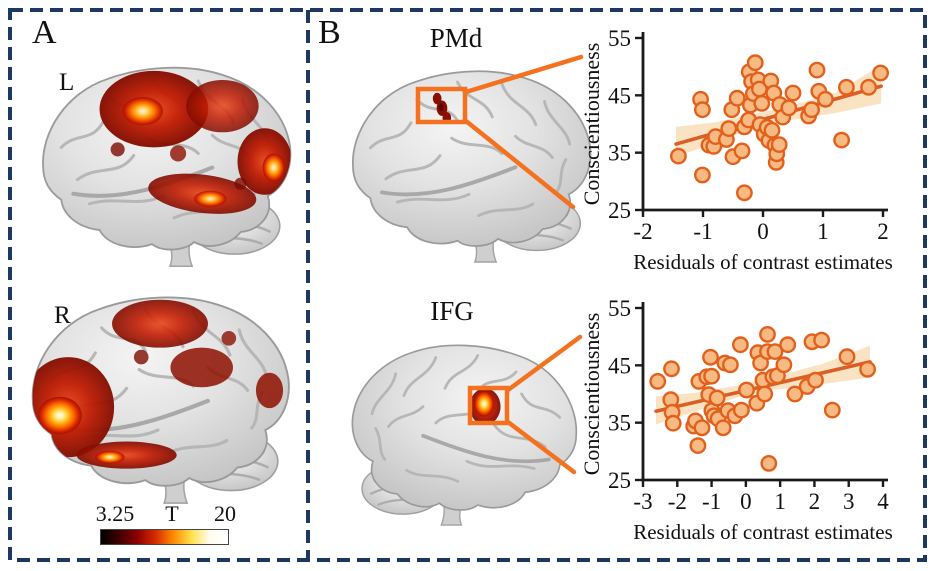 The width and height of the screenshot is (935, 571). Describe the element at coordinates (329, 32) in the screenshot. I see `panel-b-label: B` at that location.